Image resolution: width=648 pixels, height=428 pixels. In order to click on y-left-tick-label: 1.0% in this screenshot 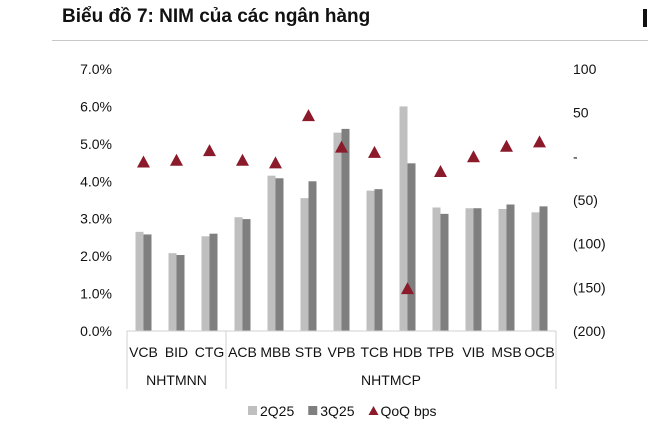, I will do `click(96, 294)`.